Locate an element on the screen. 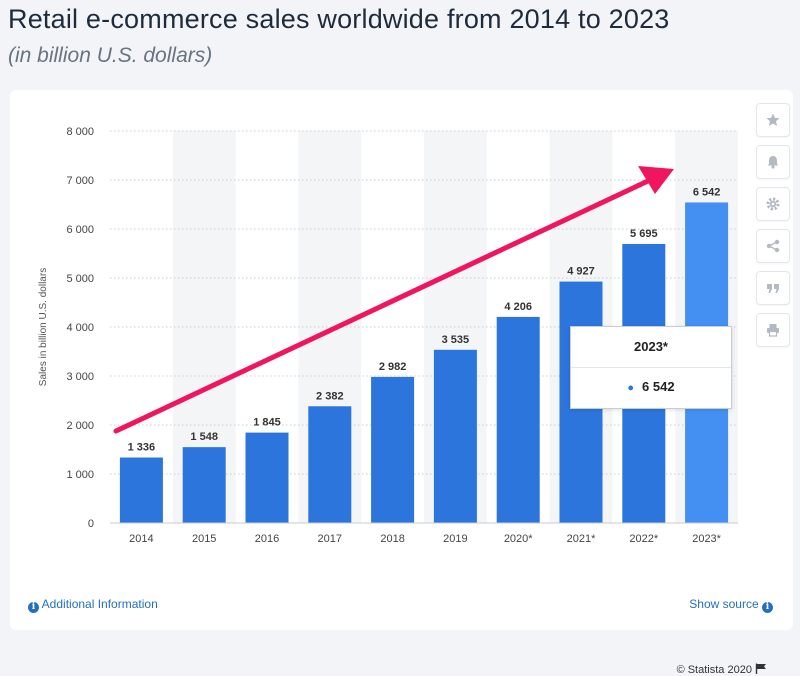  show-source-link: Show source i is located at coordinates (731, 605).